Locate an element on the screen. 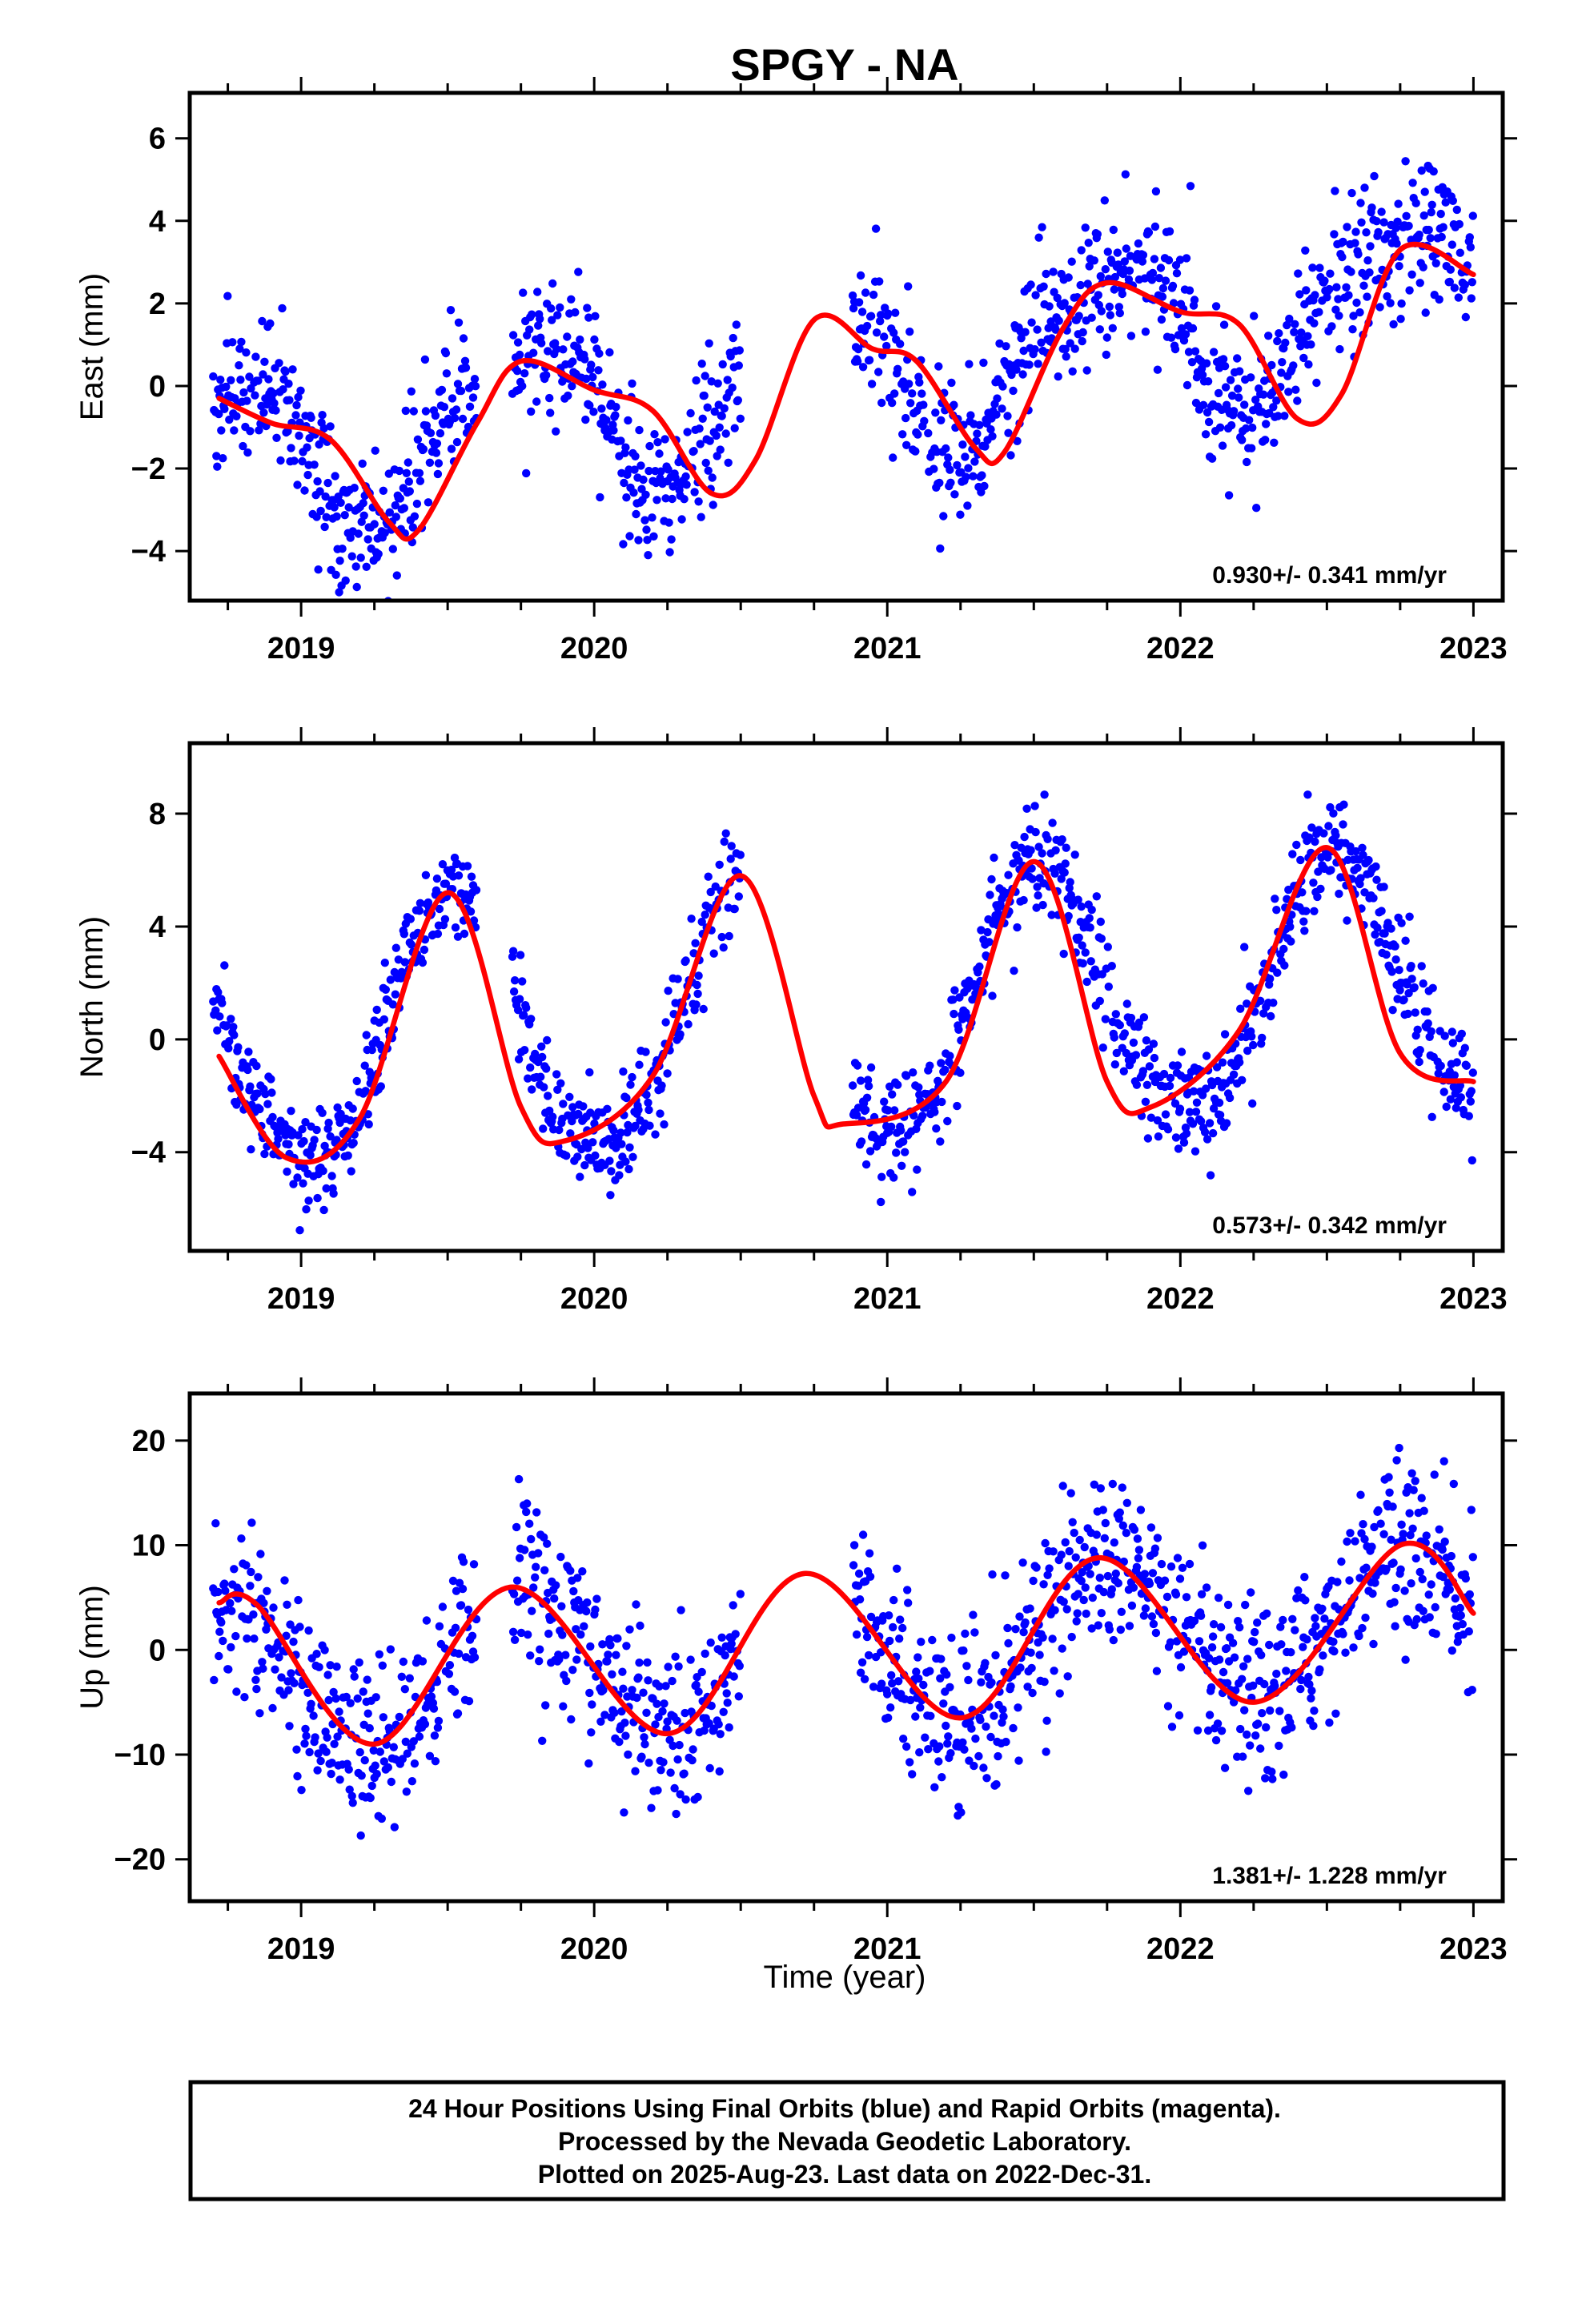  east-rate-label: 0.930+/- 0.341 mm/yr is located at coordinates (1329, 575).